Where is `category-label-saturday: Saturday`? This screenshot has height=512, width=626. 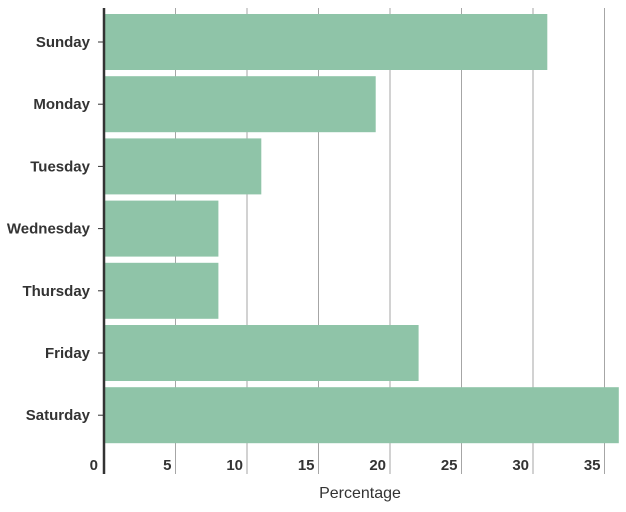 category-label-saturday: Saturday is located at coordinates (58, 415).